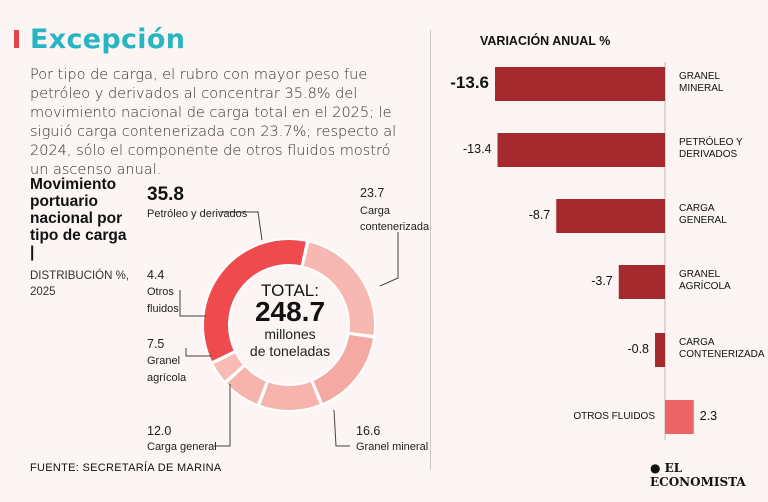  I want to click on leader-petroleo, so click(241, 226).